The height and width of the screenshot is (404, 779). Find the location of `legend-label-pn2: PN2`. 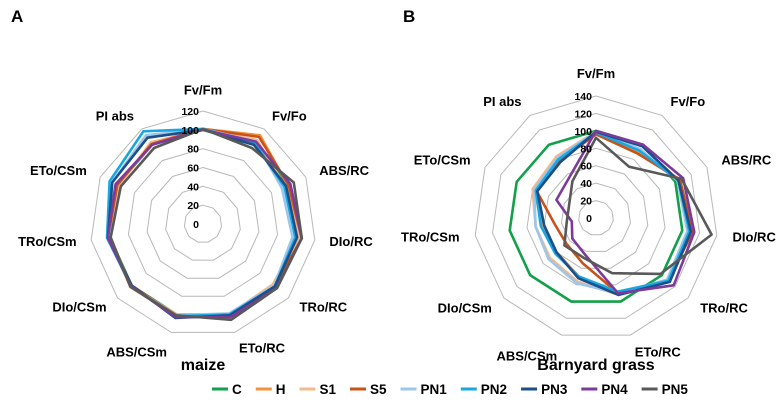

legend-label-pn2: PN2 is located at coordinates (494, 389).